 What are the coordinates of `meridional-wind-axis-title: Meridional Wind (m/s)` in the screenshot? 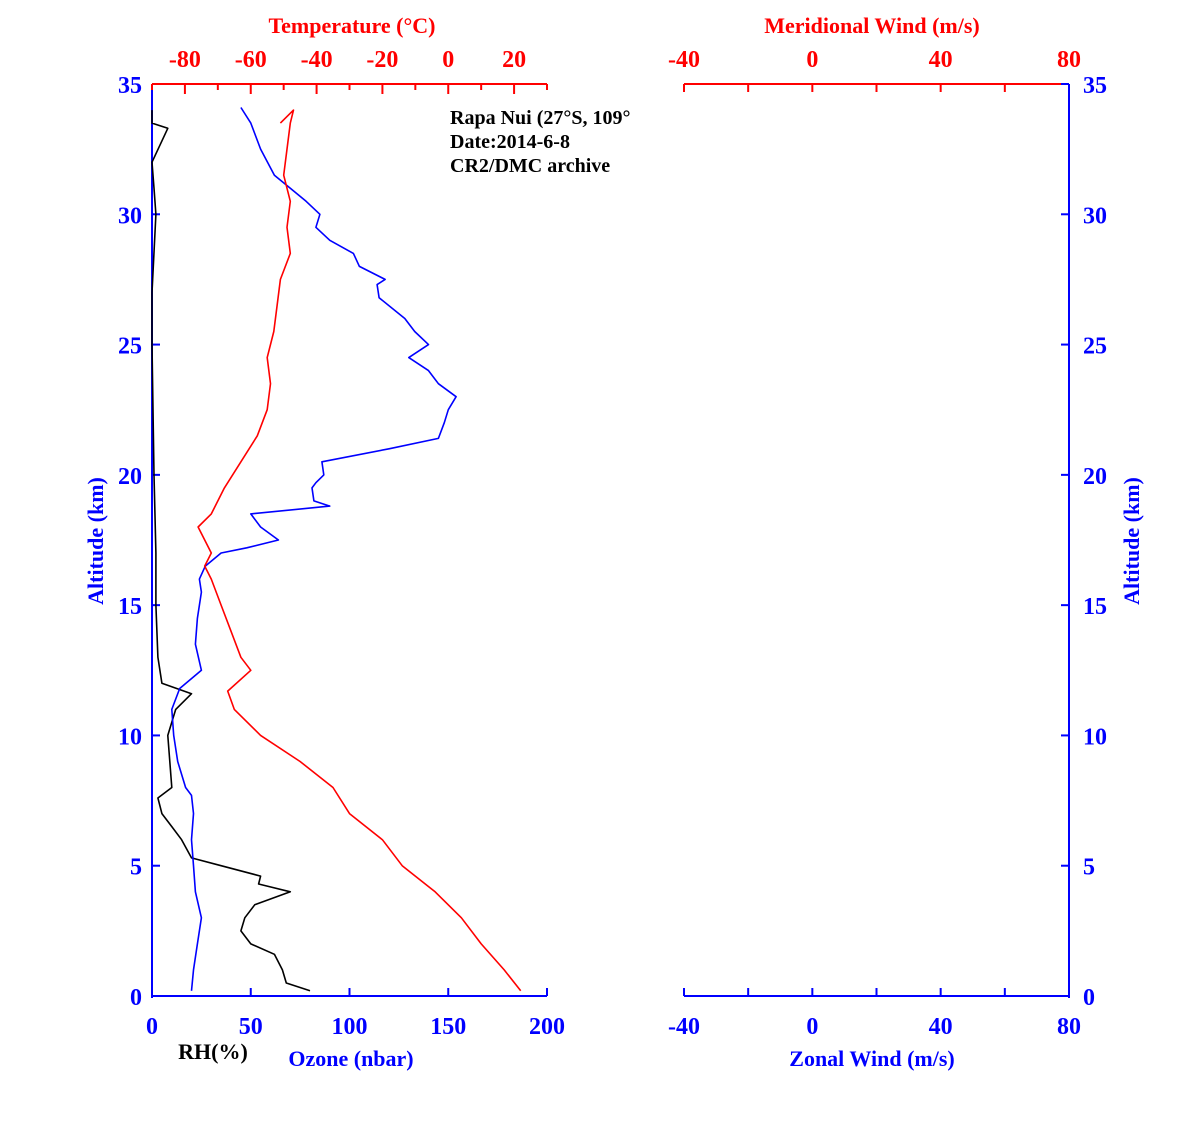 It's located at (872, 25).